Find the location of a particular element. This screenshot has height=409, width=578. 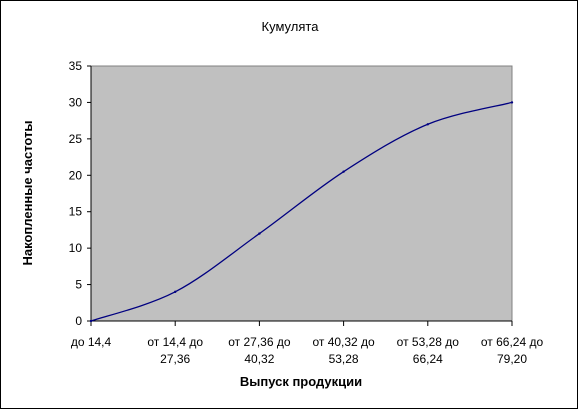

x-tick-label-line: 53,28 is located at coordinates (344, 359).